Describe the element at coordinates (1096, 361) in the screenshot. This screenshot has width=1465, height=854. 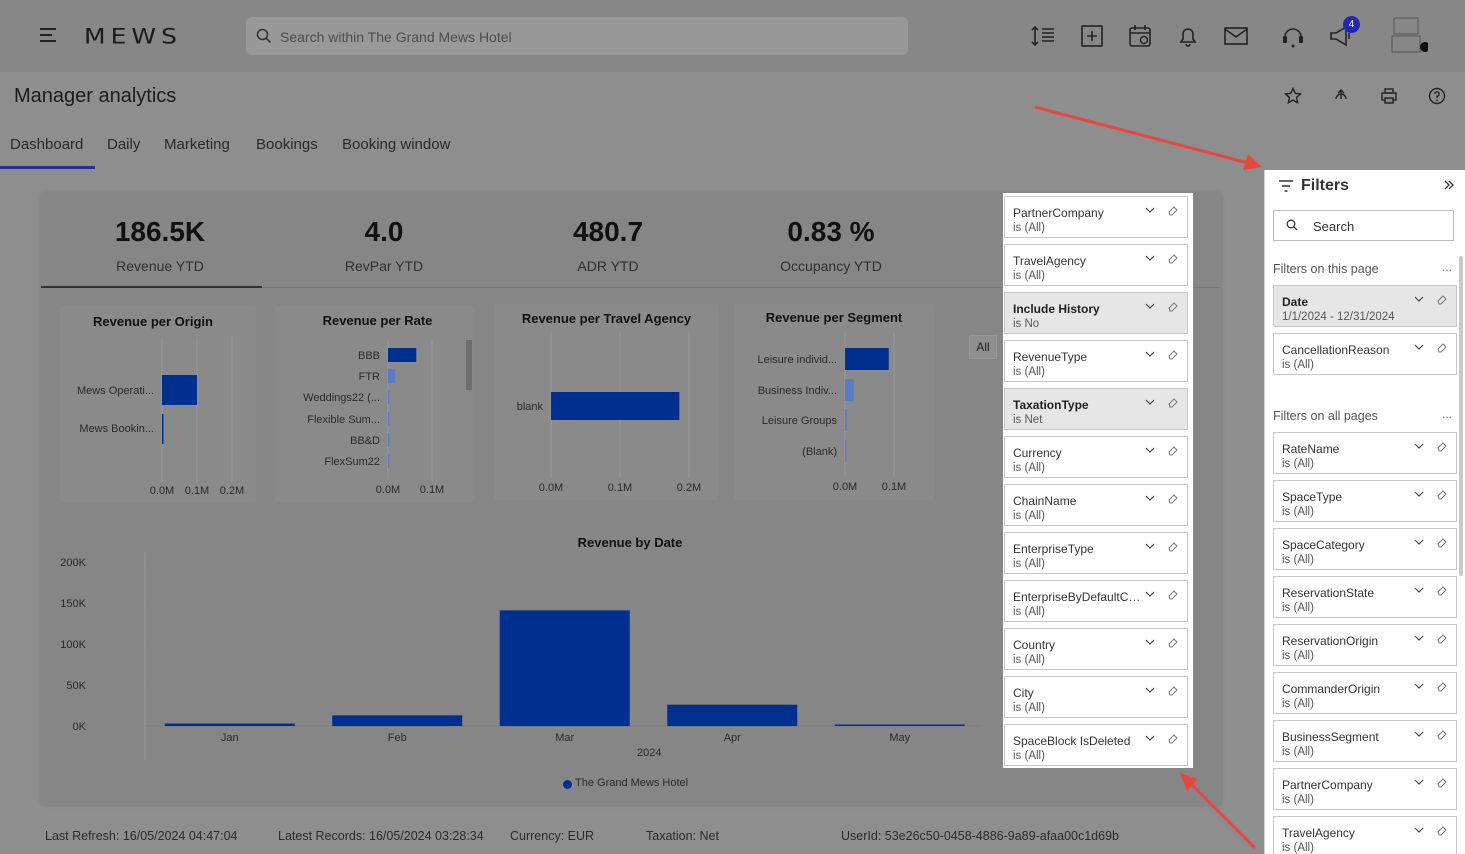
I see `filter-card: RevenueType is (All)` at that location.